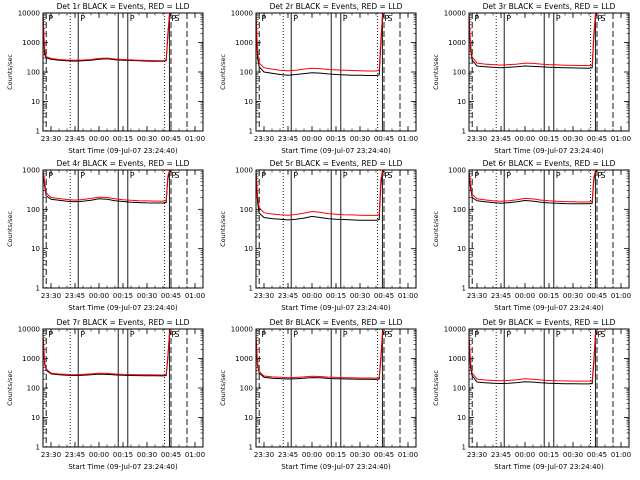 The height and width of the screenshot is (480, 640). Describe the element at coordinates (336, 322) in the screenshot. I see `plot-title: Det 8r BLACK = Events, RED = LLD` at that location.